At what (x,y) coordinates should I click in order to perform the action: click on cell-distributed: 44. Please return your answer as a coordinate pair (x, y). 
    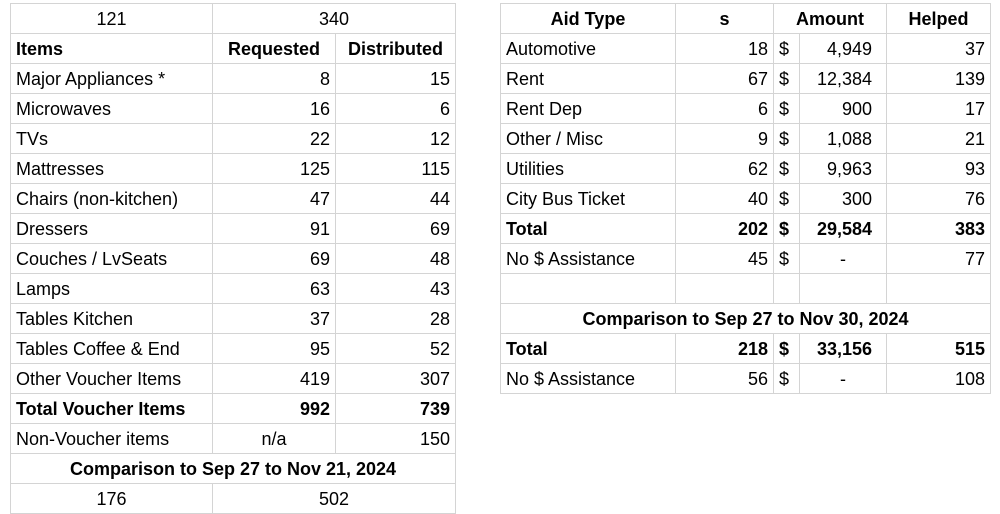
    Looking at the image, I should click on (395, 198).